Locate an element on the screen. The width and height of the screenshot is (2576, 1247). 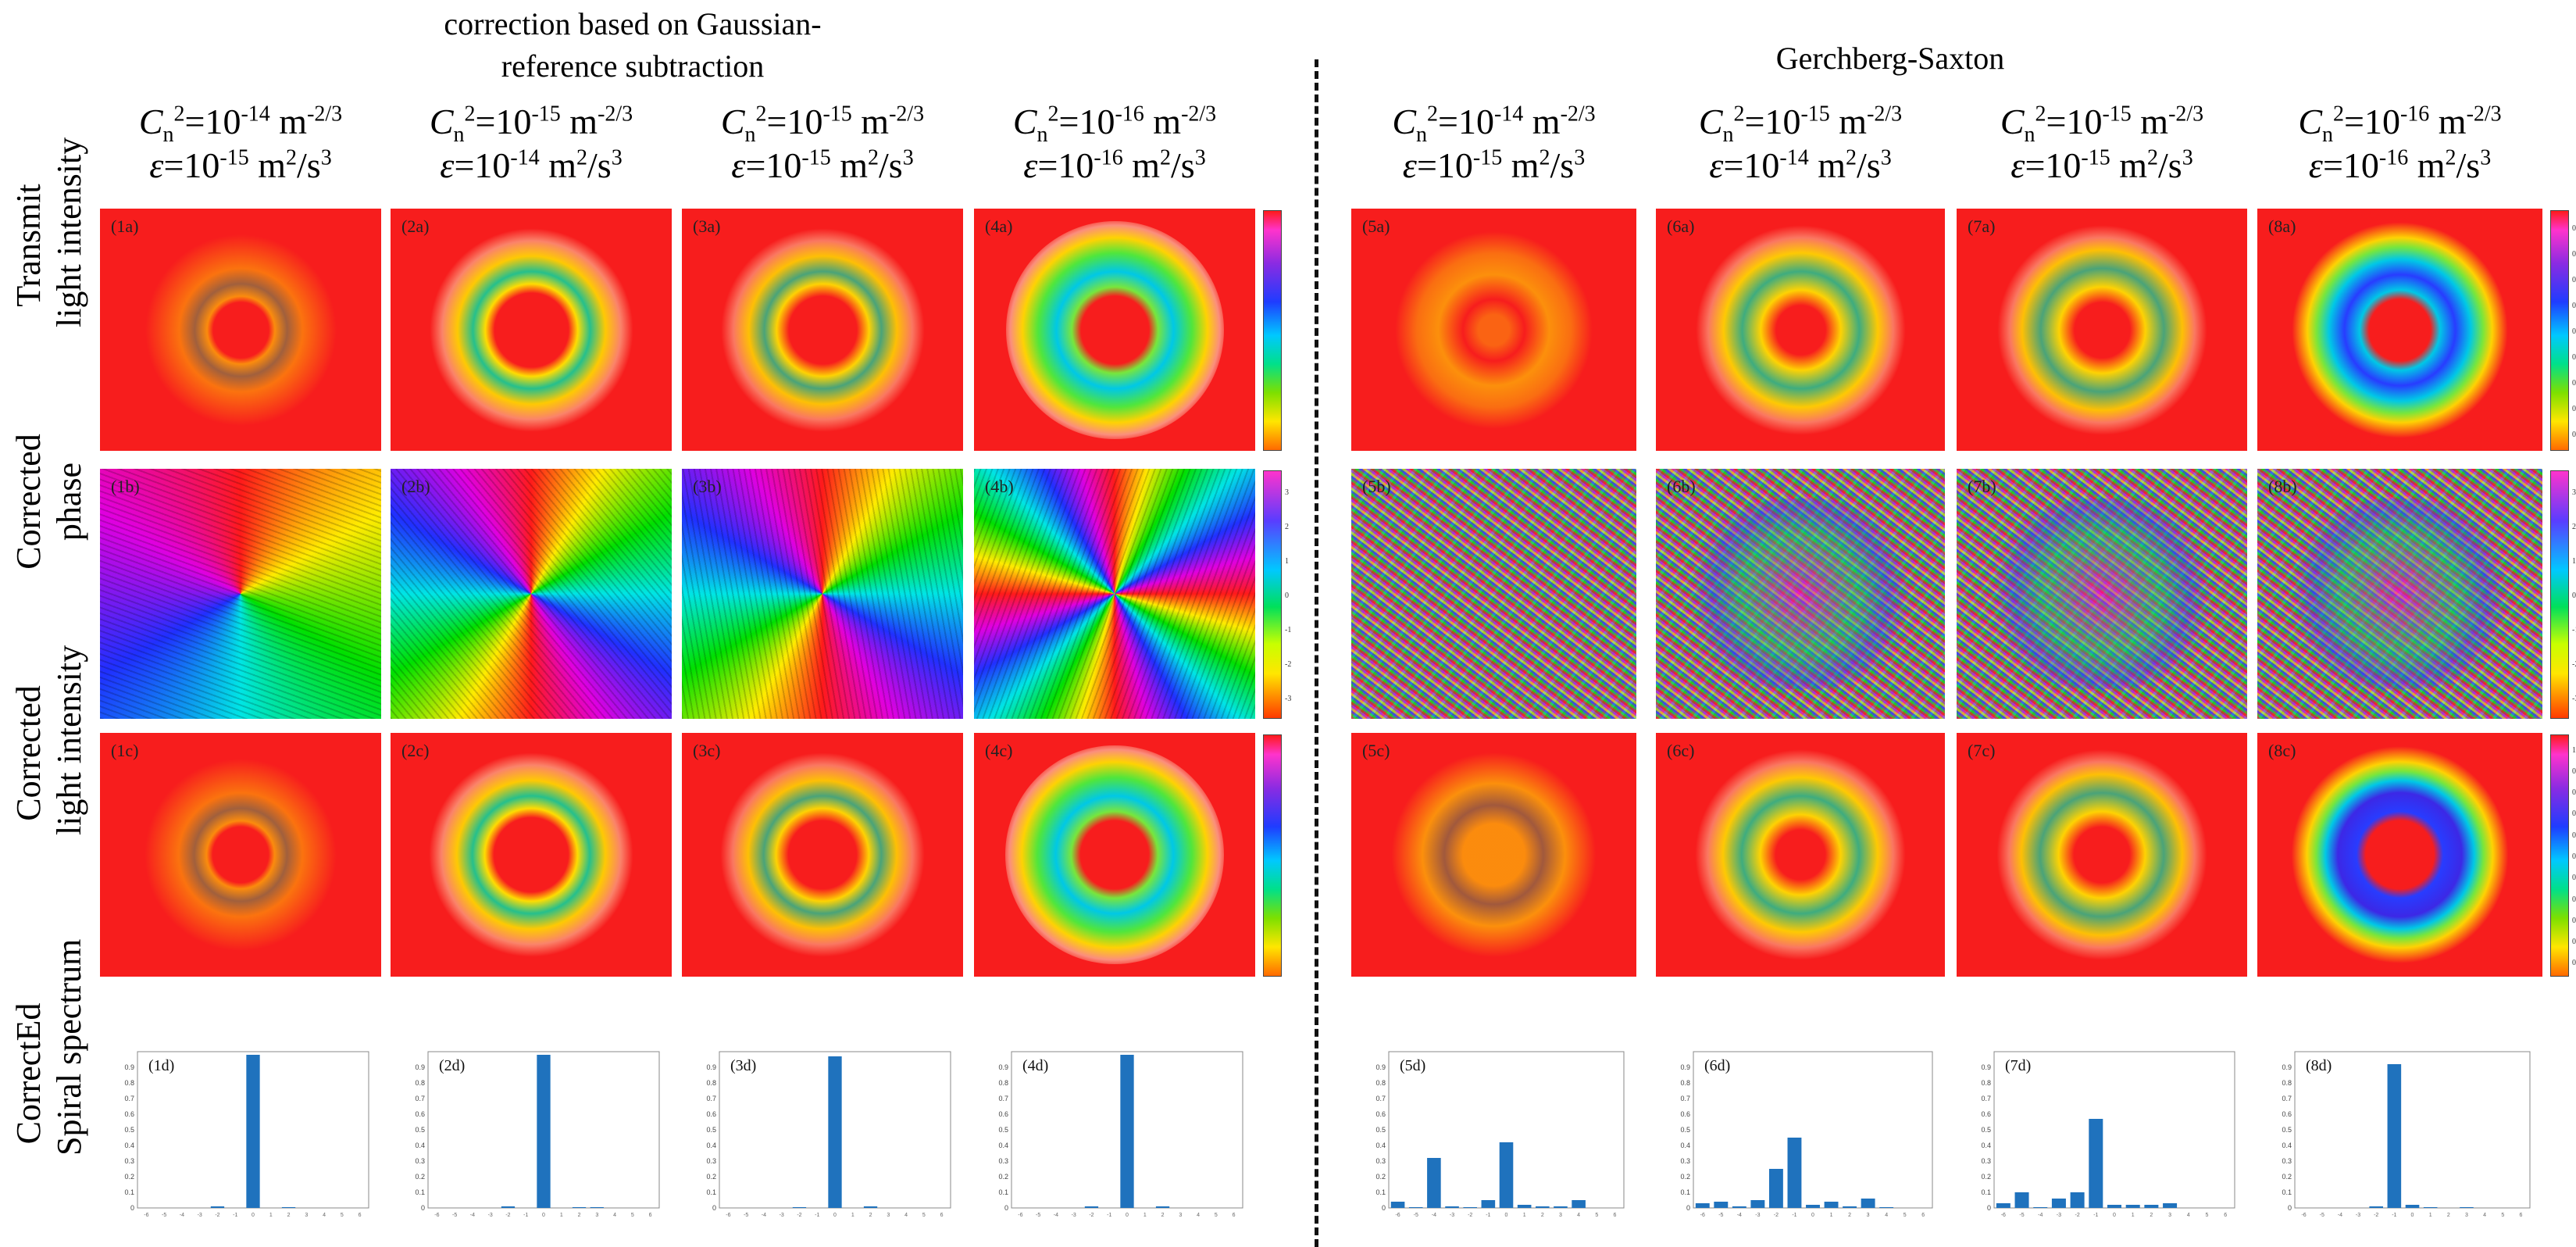
colorbar-tick-label: 0 is located at coordinates (2574, 595).